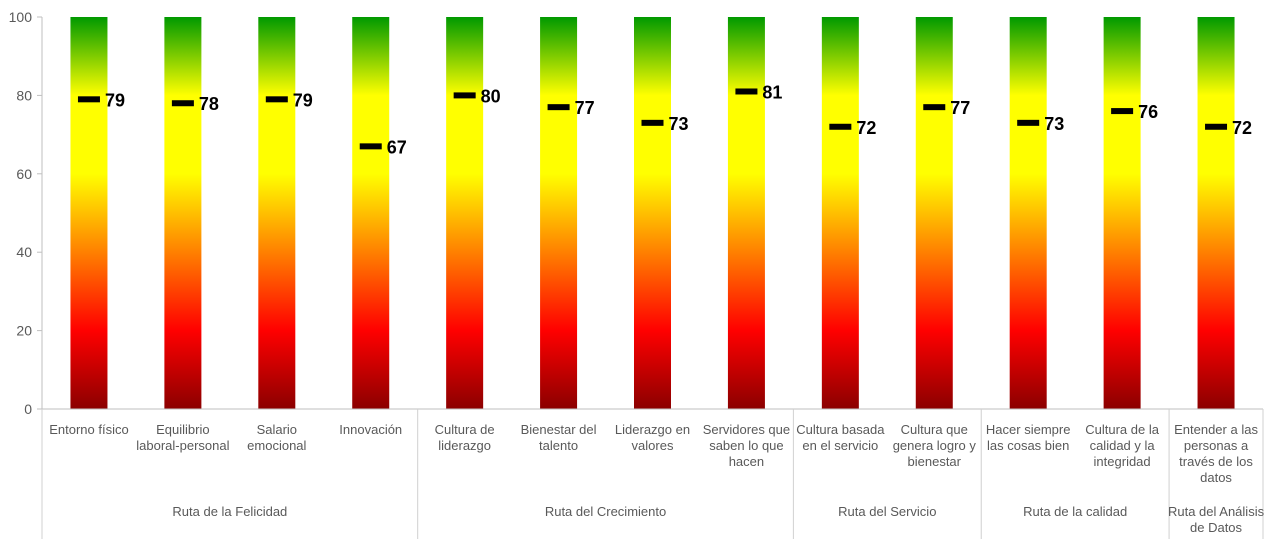 The width and height of the screenshot is (1268, 539). Describe the element at coordinates (229, 511) in the screenshot. I see `group-label: Ruta de la Felicidad` at that location.